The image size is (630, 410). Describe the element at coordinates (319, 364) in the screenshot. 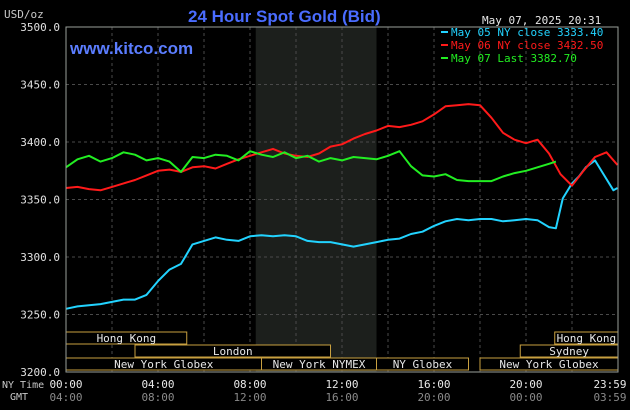

I see `session-label: New York NYMEX` at that location.